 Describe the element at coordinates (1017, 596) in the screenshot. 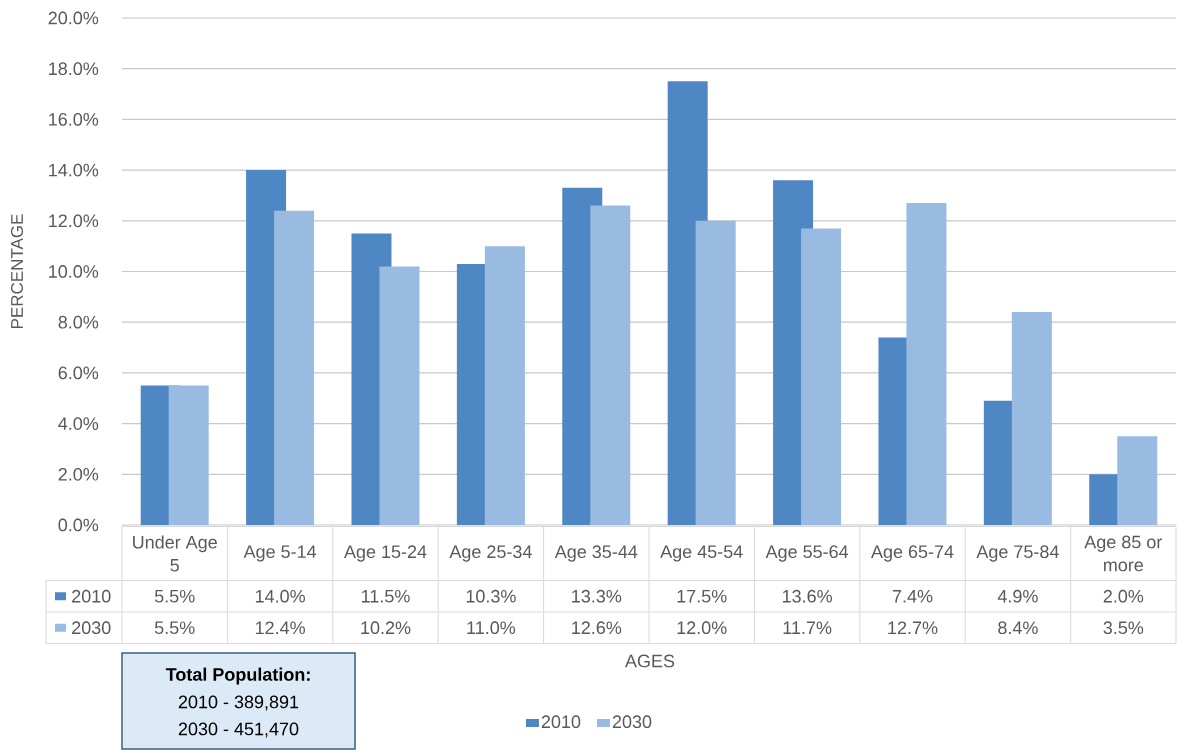

I see `data-label: 4.9%` at that location.